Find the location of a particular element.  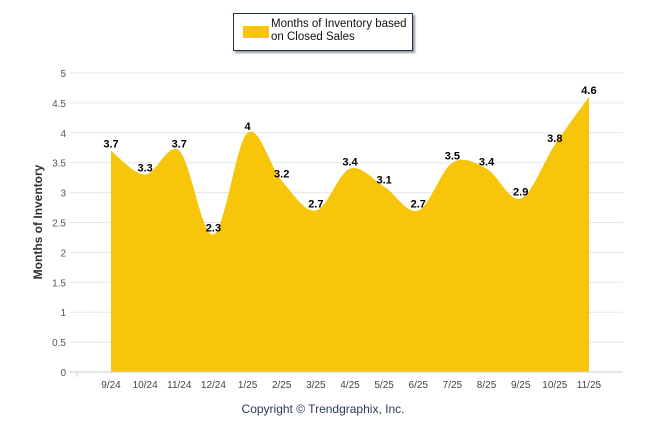

y-tick-label: 1 is located at coordinates (63, 313).